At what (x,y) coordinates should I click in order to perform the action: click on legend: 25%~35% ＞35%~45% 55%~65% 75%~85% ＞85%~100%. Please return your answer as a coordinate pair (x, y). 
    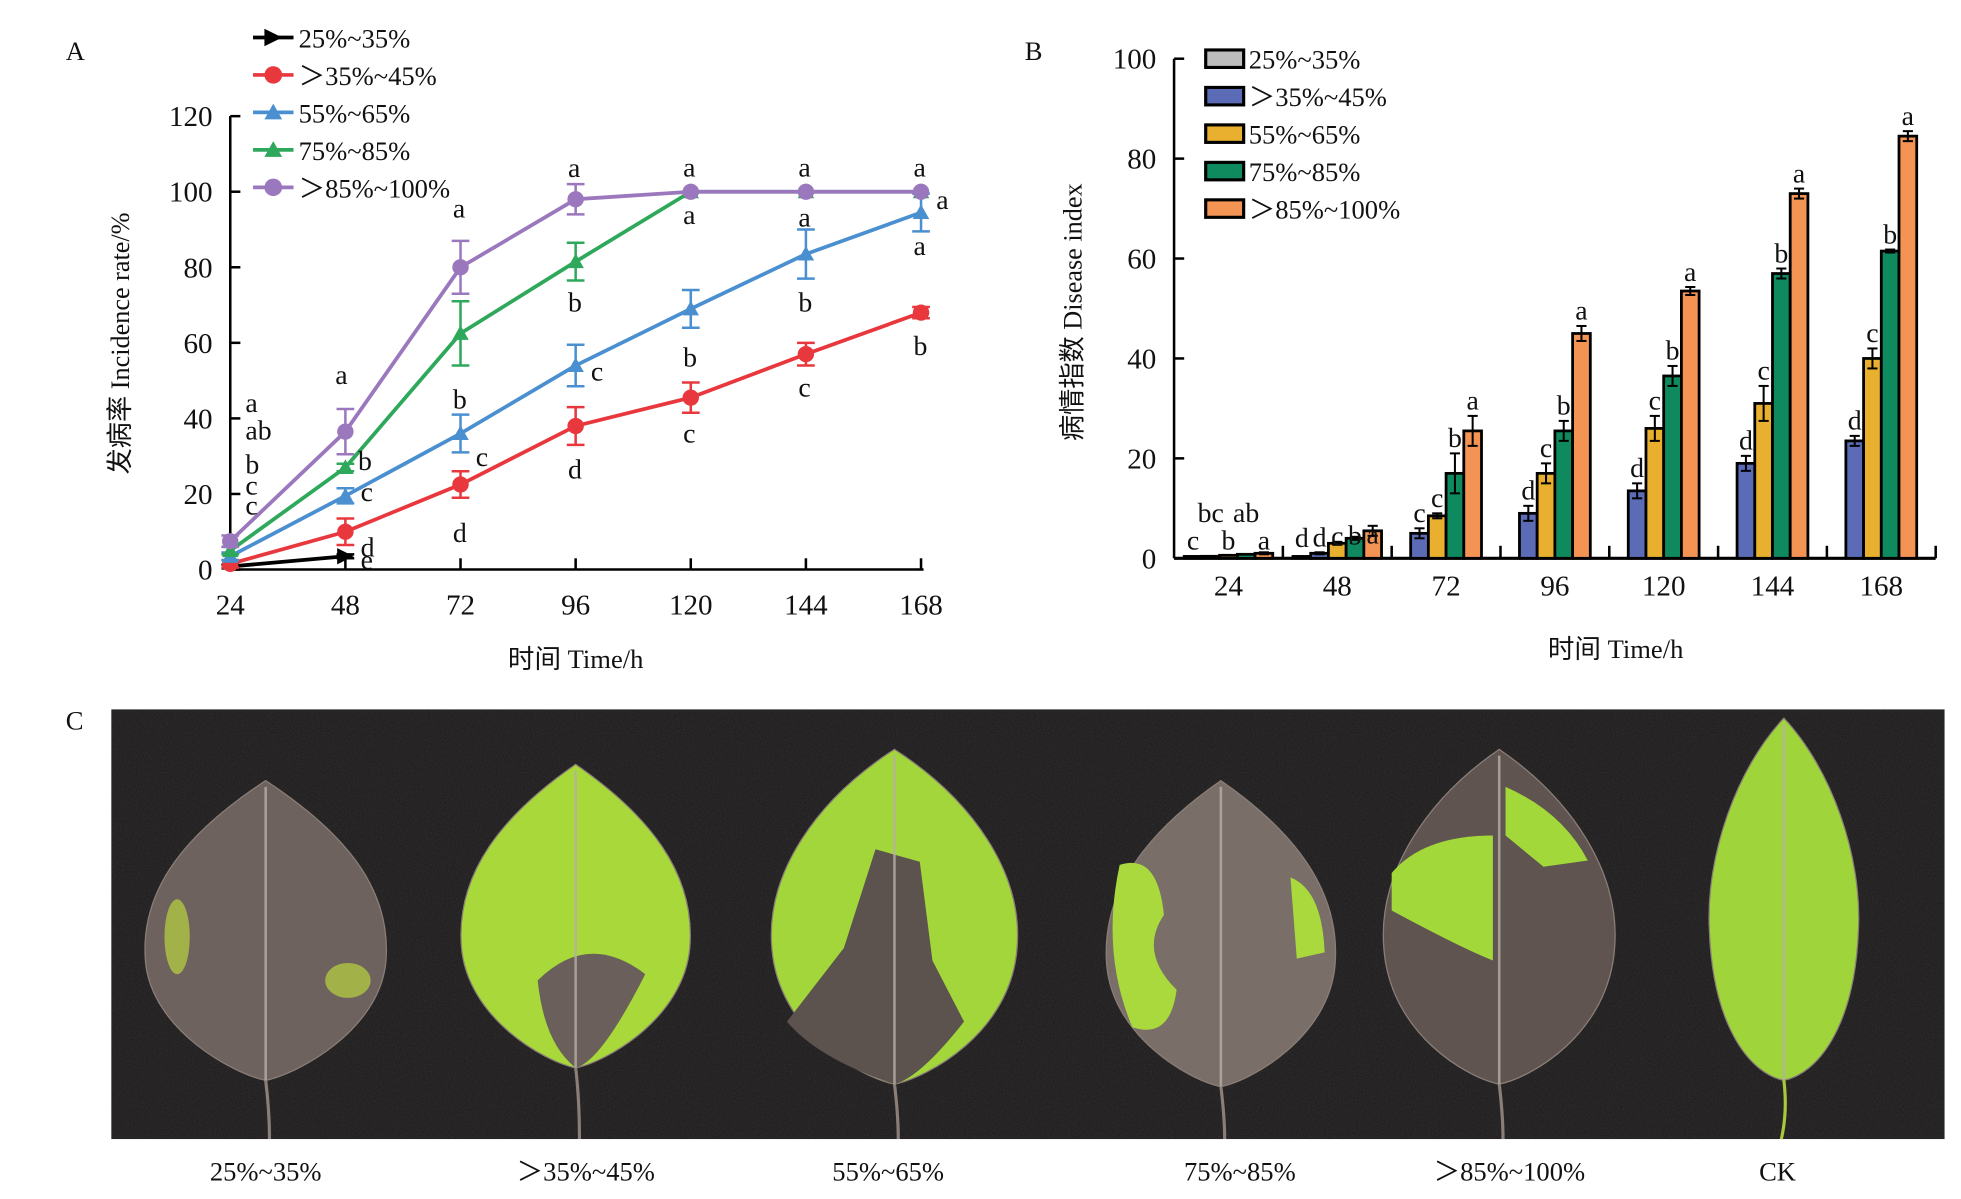
    Looking at the image, I should click on (1302, 135).